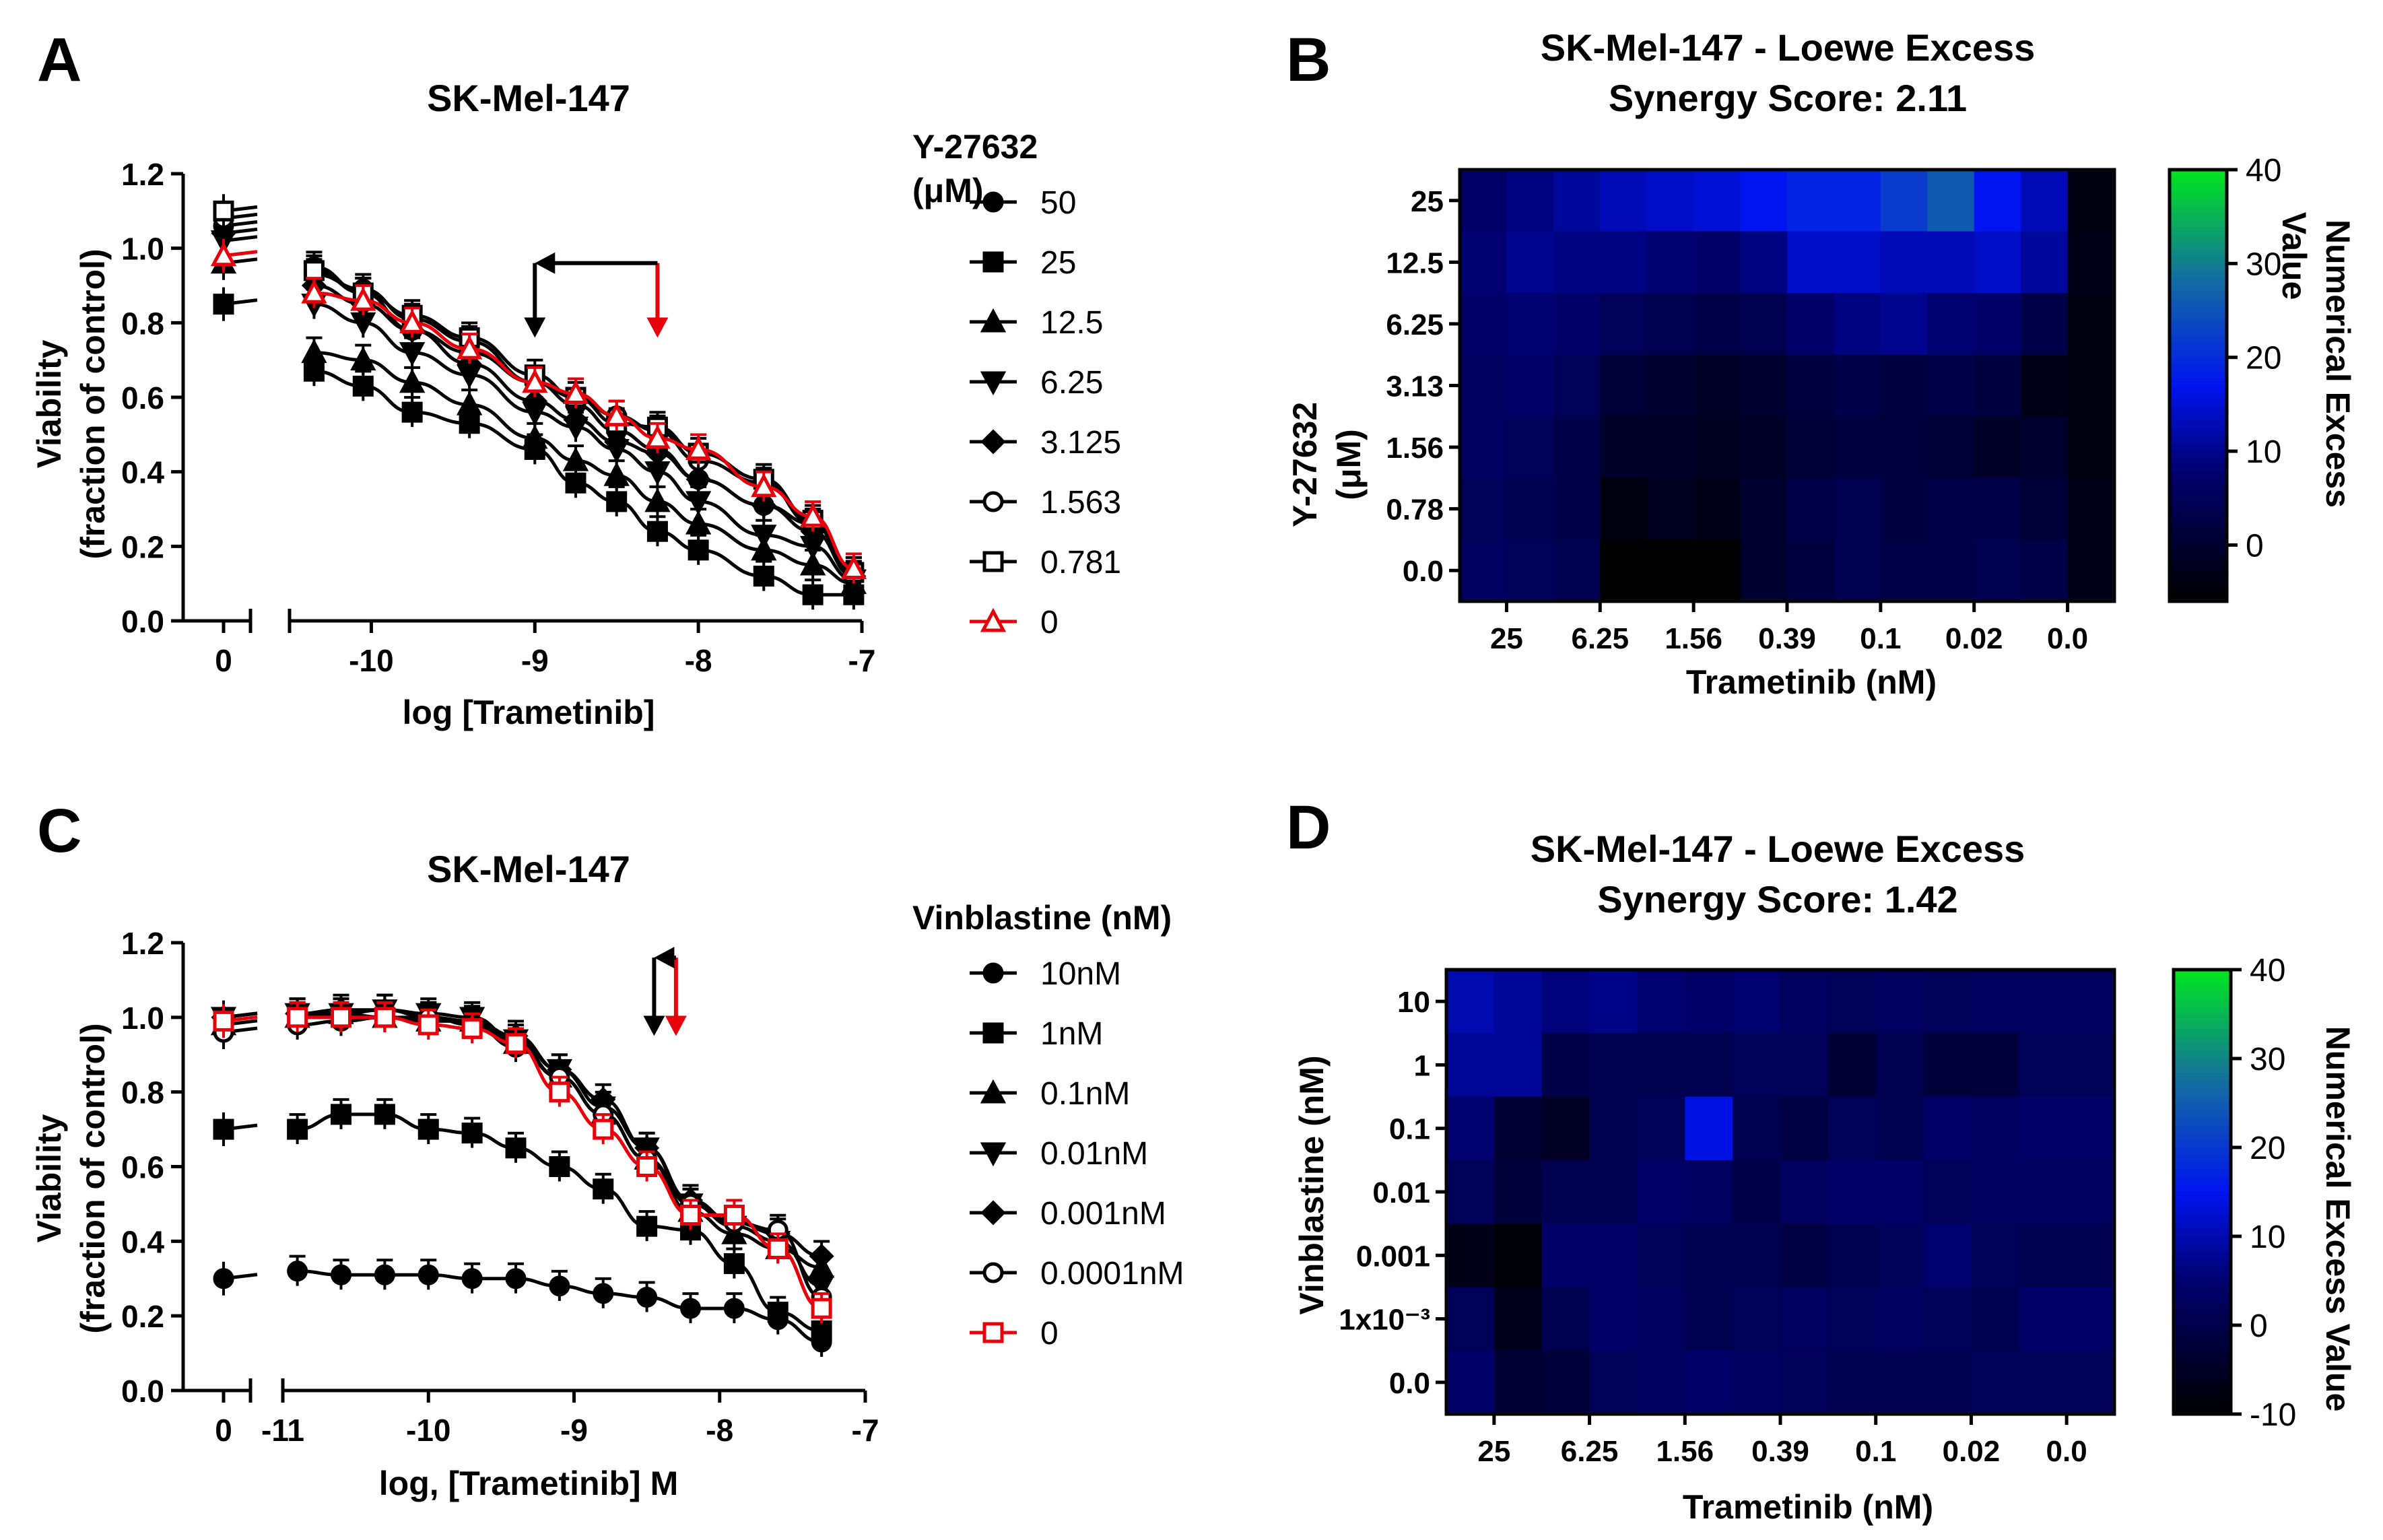 The width and height of the screenshot is (2383, 1540). I want to click on x-tick-label: 0.0, so click(2067, 638).